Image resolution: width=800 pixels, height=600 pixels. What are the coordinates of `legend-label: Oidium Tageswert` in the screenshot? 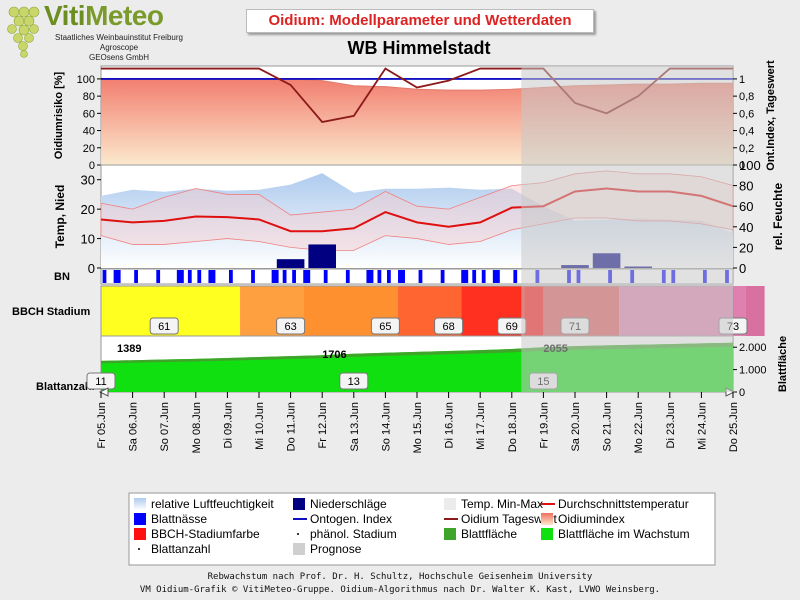 It's located at (509, 519).